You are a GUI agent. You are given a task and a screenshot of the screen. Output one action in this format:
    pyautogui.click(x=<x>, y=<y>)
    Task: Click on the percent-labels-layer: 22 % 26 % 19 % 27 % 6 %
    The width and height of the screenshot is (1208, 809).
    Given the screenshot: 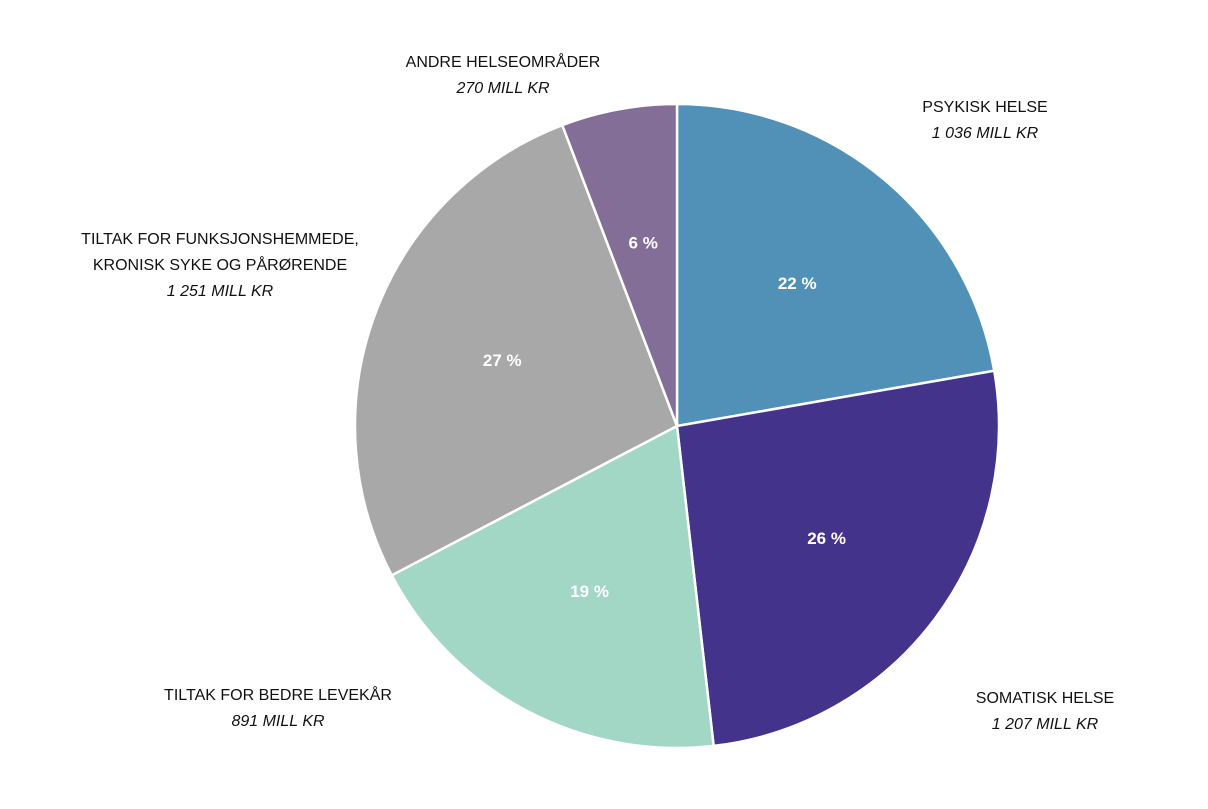 What is the action you would take?
    pyautogui.click(x=664, y=417)
    